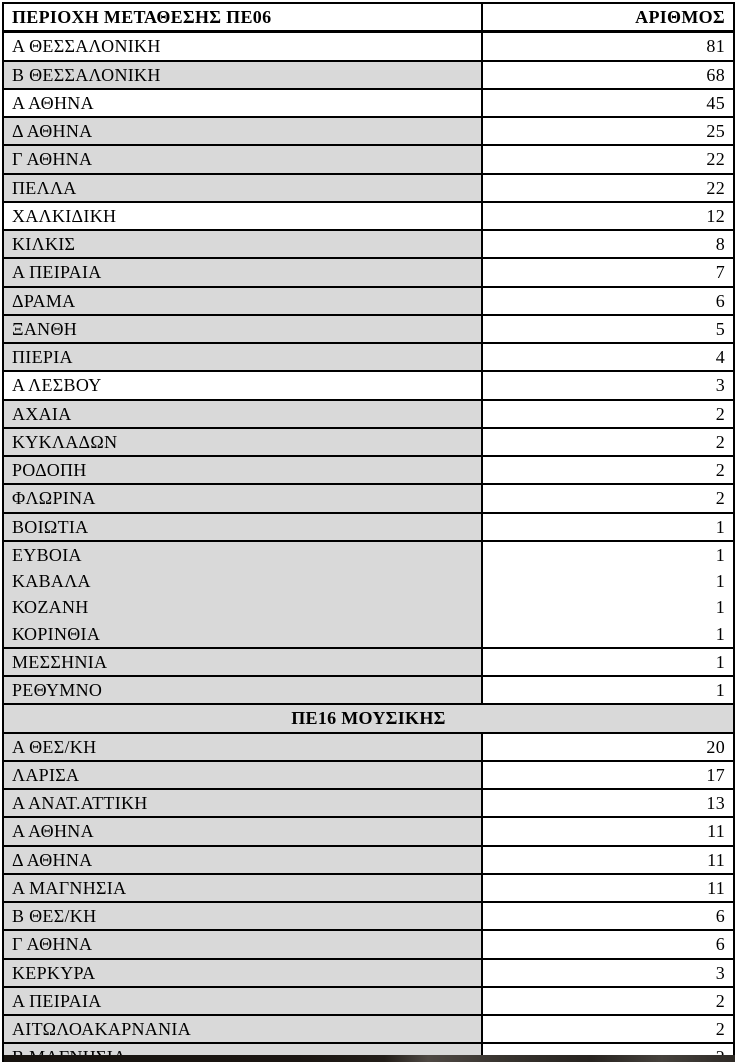 The height and width of the screenshot is (1062, 735). What do you see at coordinates (242, 470) in the screenshot?
I see `region-cell: ΡΟΔΟΠΗ` at bounding box center [242, 470].